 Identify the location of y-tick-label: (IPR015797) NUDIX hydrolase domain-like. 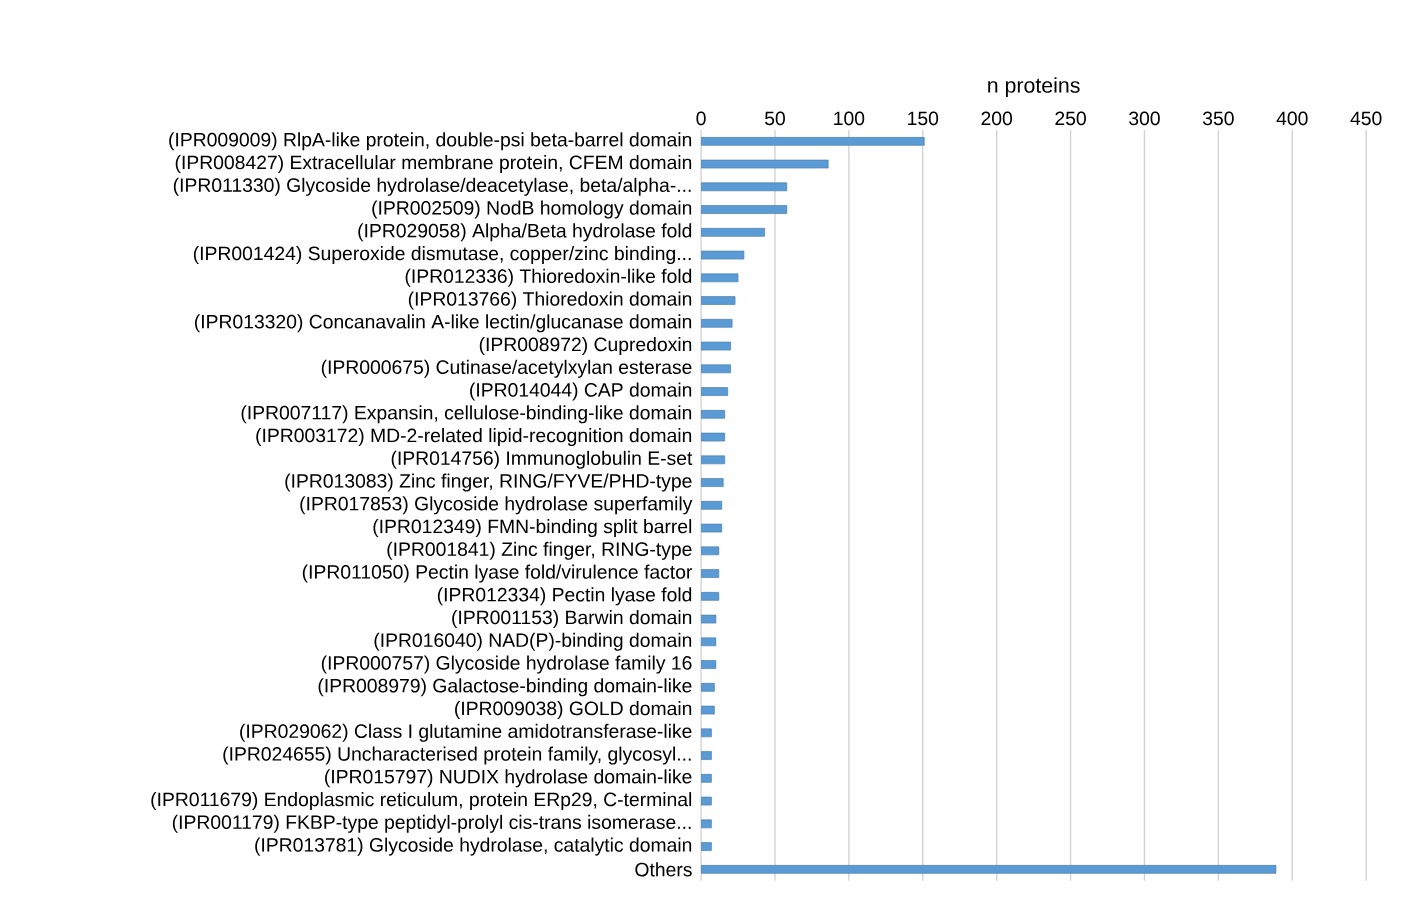
(508, 778).